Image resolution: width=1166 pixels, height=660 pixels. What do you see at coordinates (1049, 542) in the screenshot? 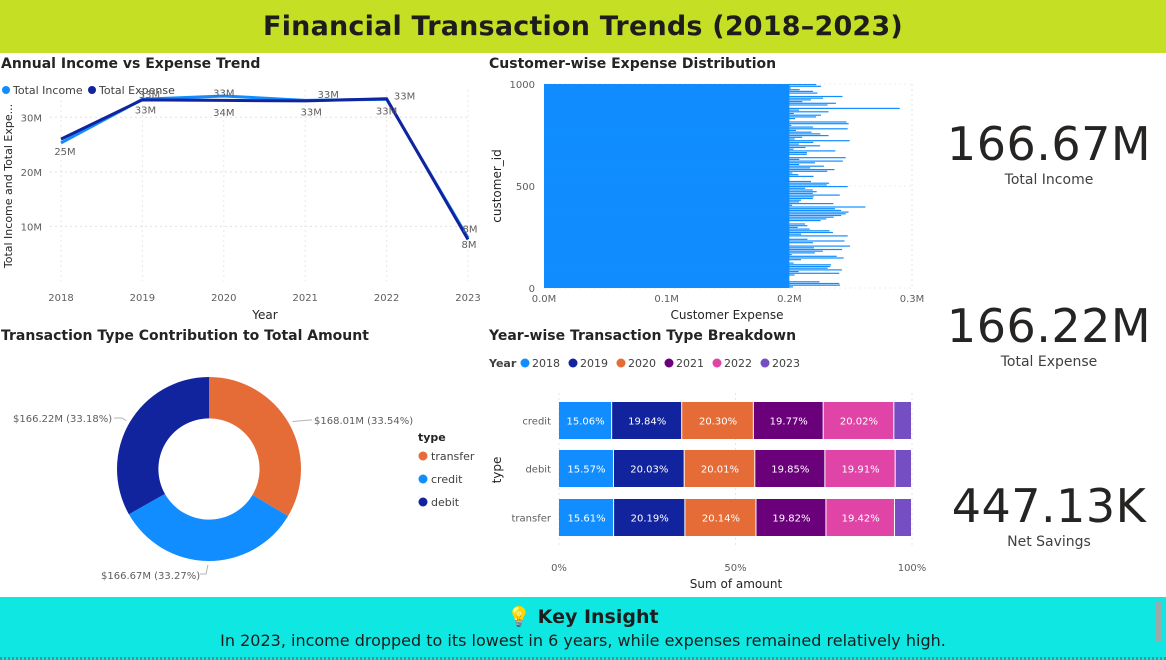
I see `kpi-label: Net Savings` at bounding box center [1049, 542].